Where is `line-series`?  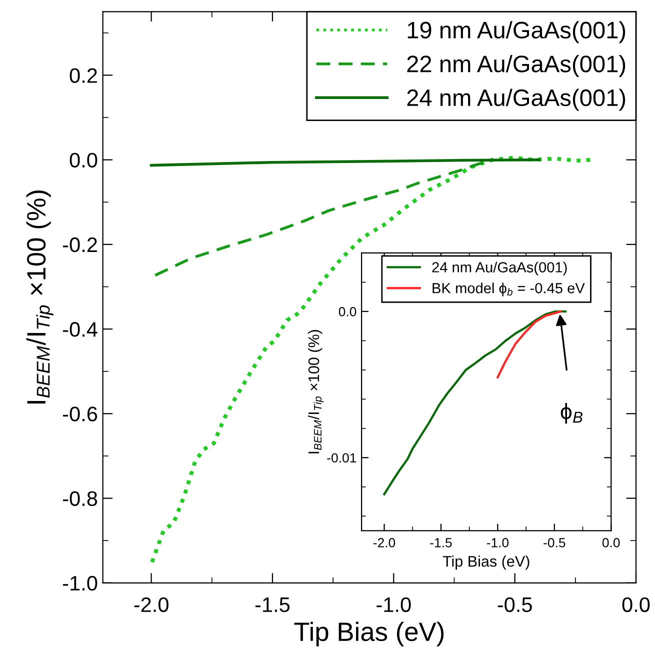
line-series is located at coordinates (529, 344).